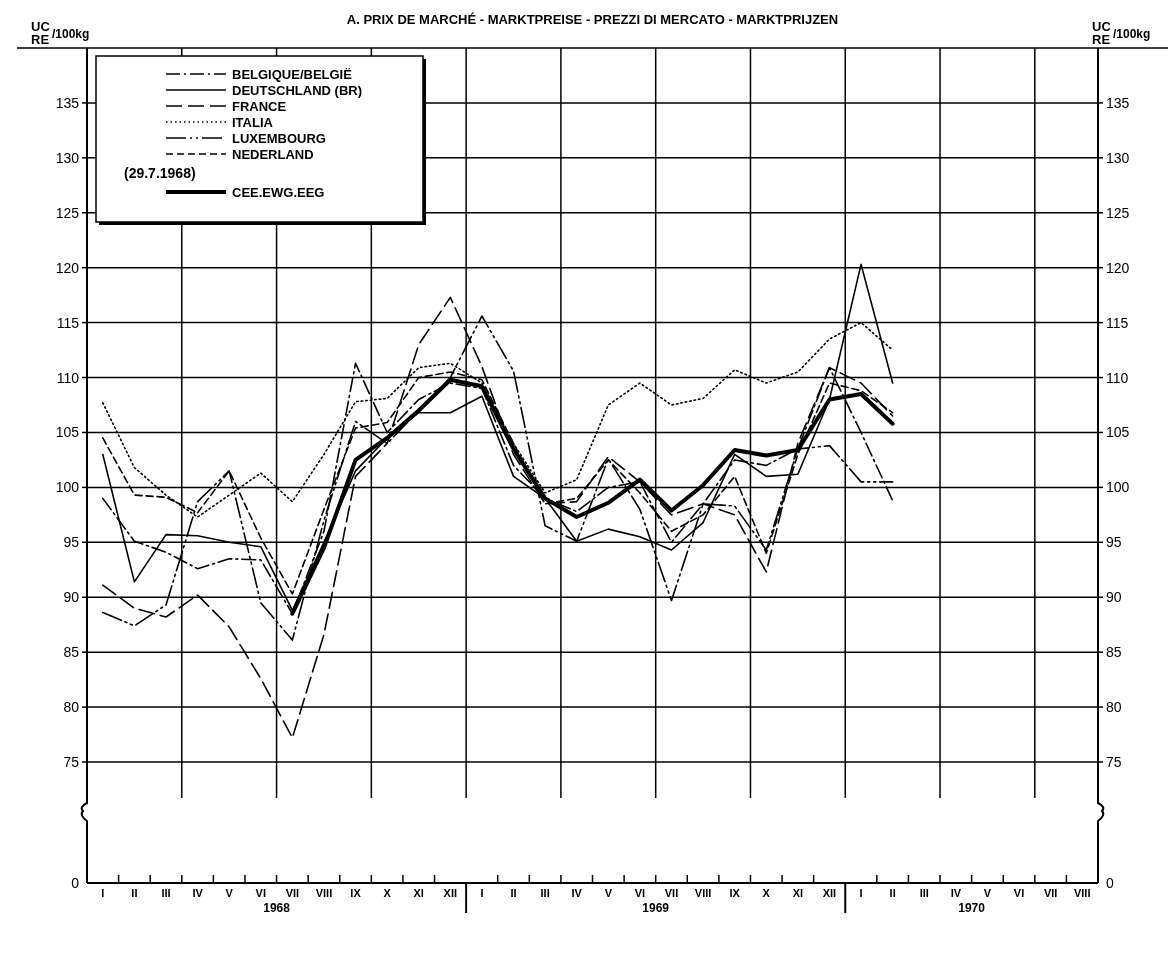 This screenshot has width=1172, height=974. What do you see at coordinates (67, 157) in the screenshot?
I see `y-tick-label: 130` at bounding box center [67, 157].